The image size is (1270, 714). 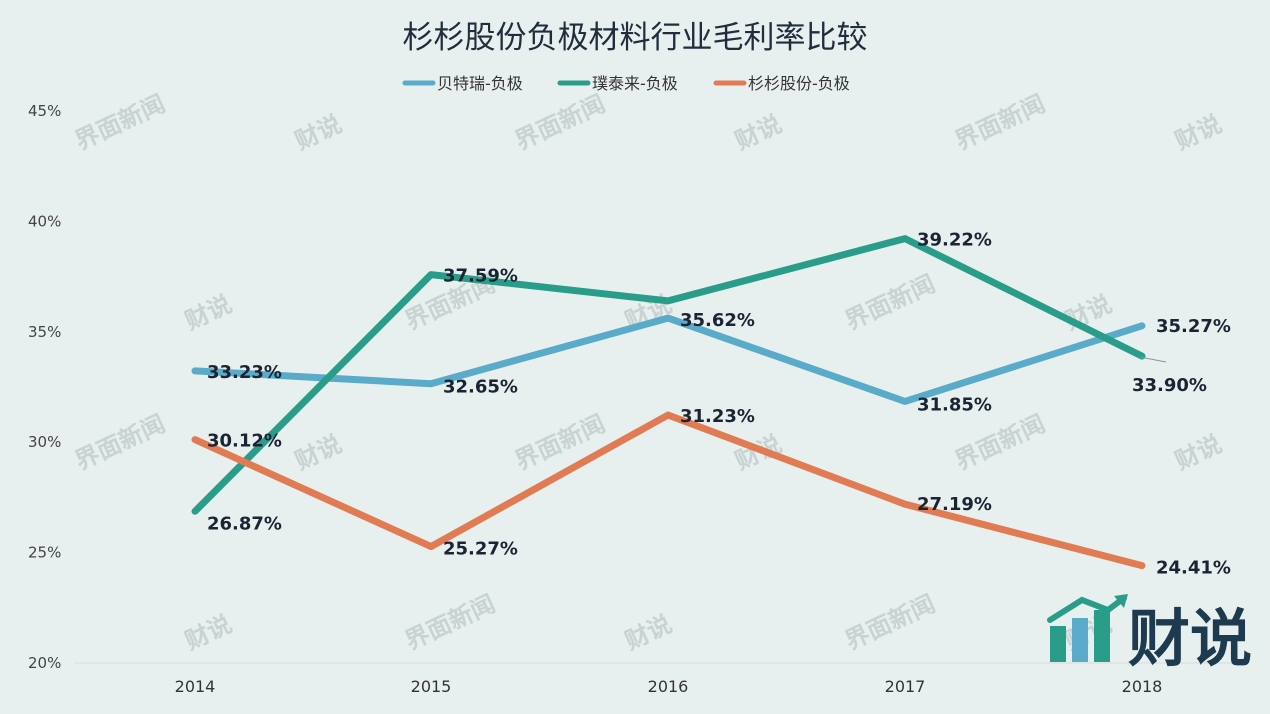 What do you see at coordinates (1193, 326) in the screenshot?
I see `data-label: 35.27%` at bounding box center [1193, 326].